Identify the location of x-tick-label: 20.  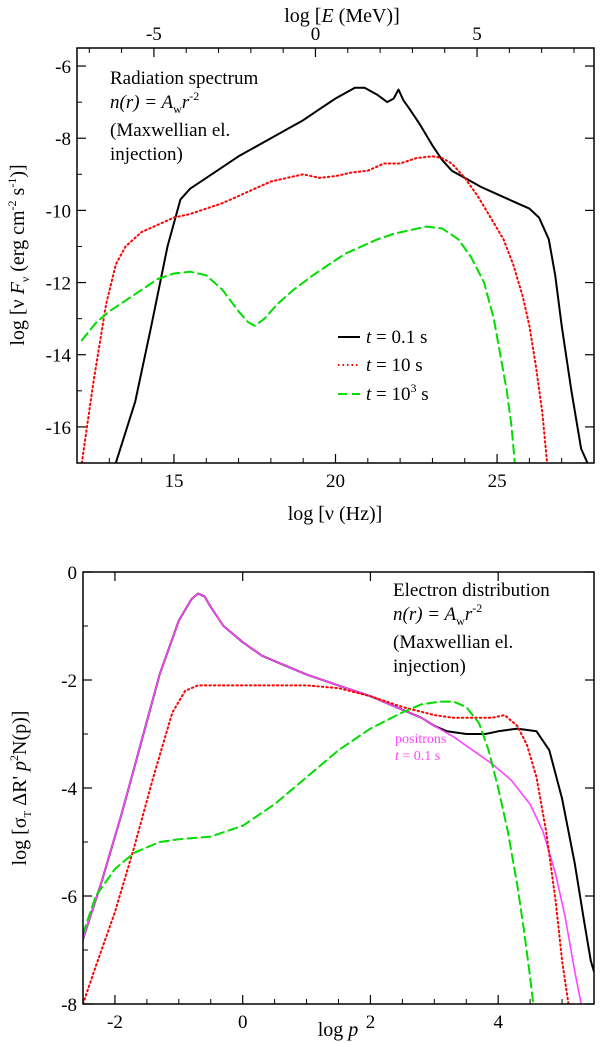
(335, 481).